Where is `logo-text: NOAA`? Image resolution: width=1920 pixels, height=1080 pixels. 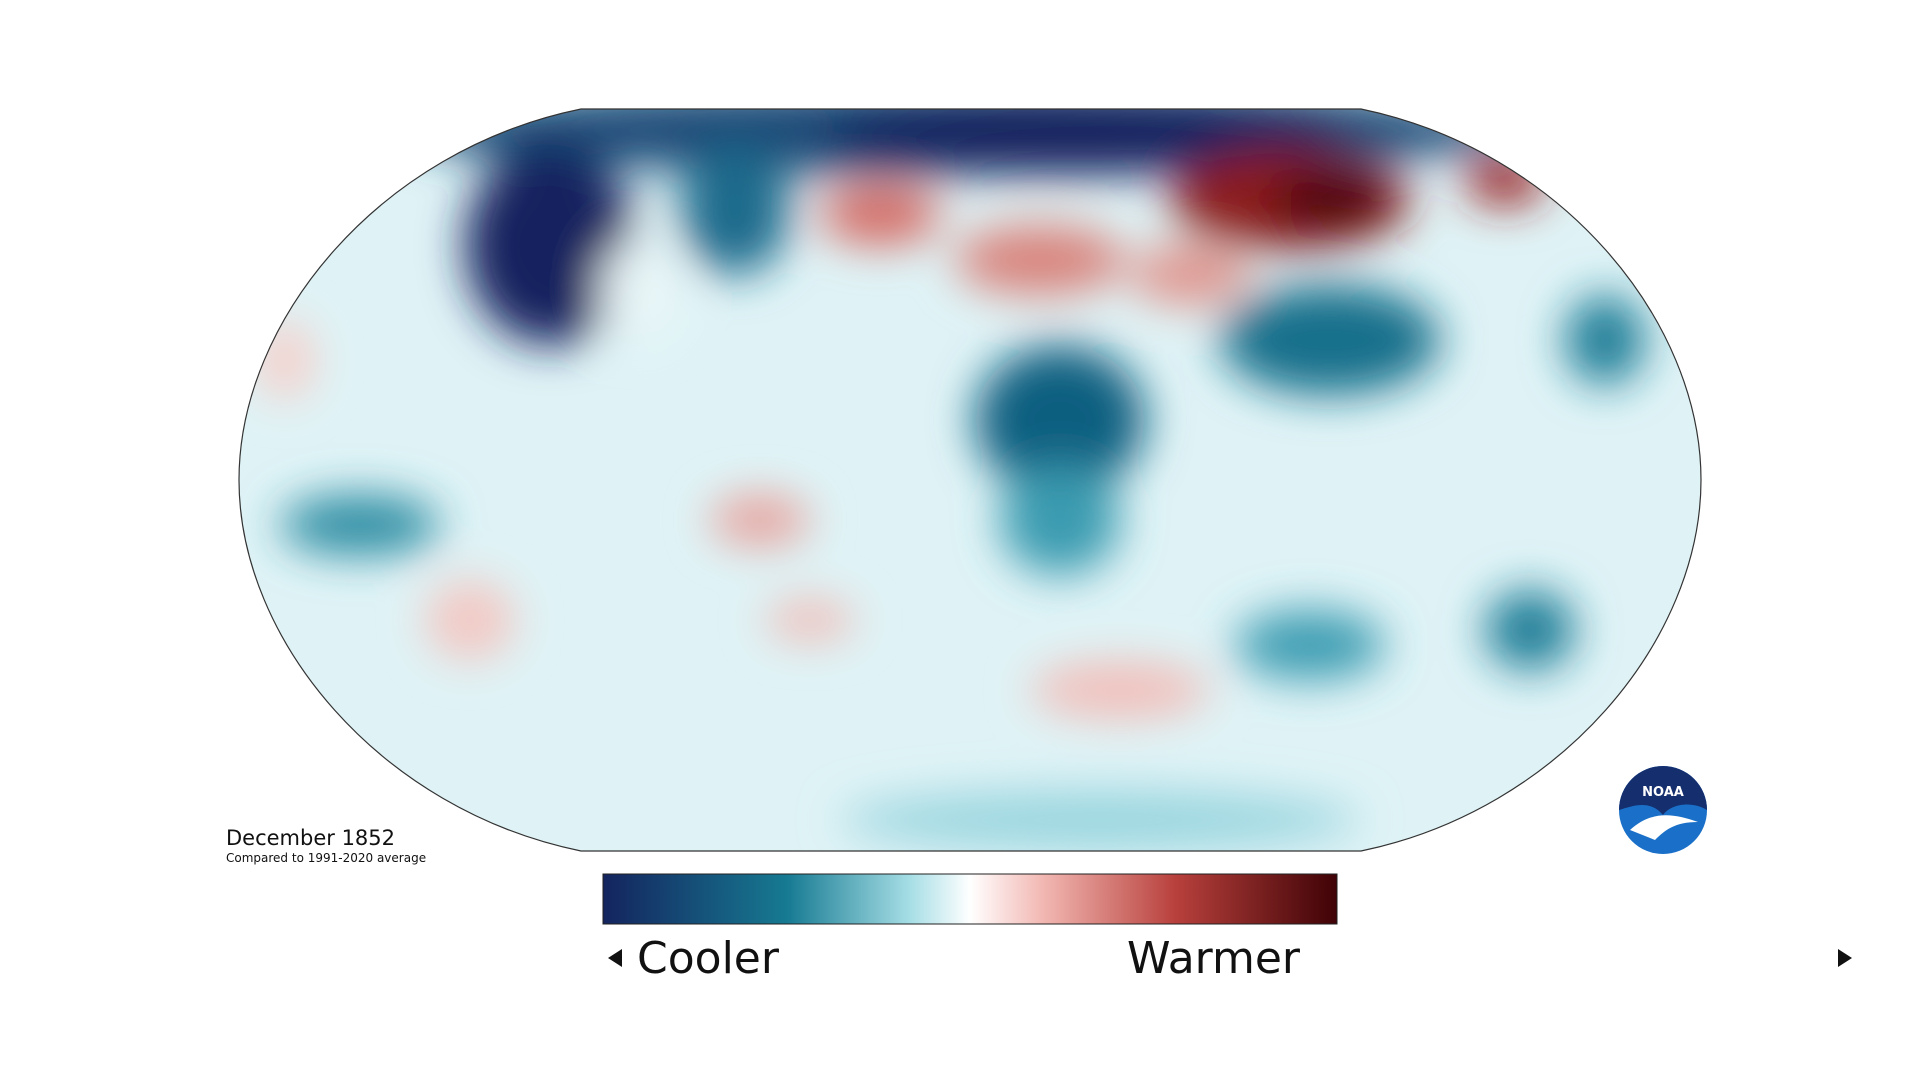
logo-text: NOAA is located at coordinates (1663, 792).